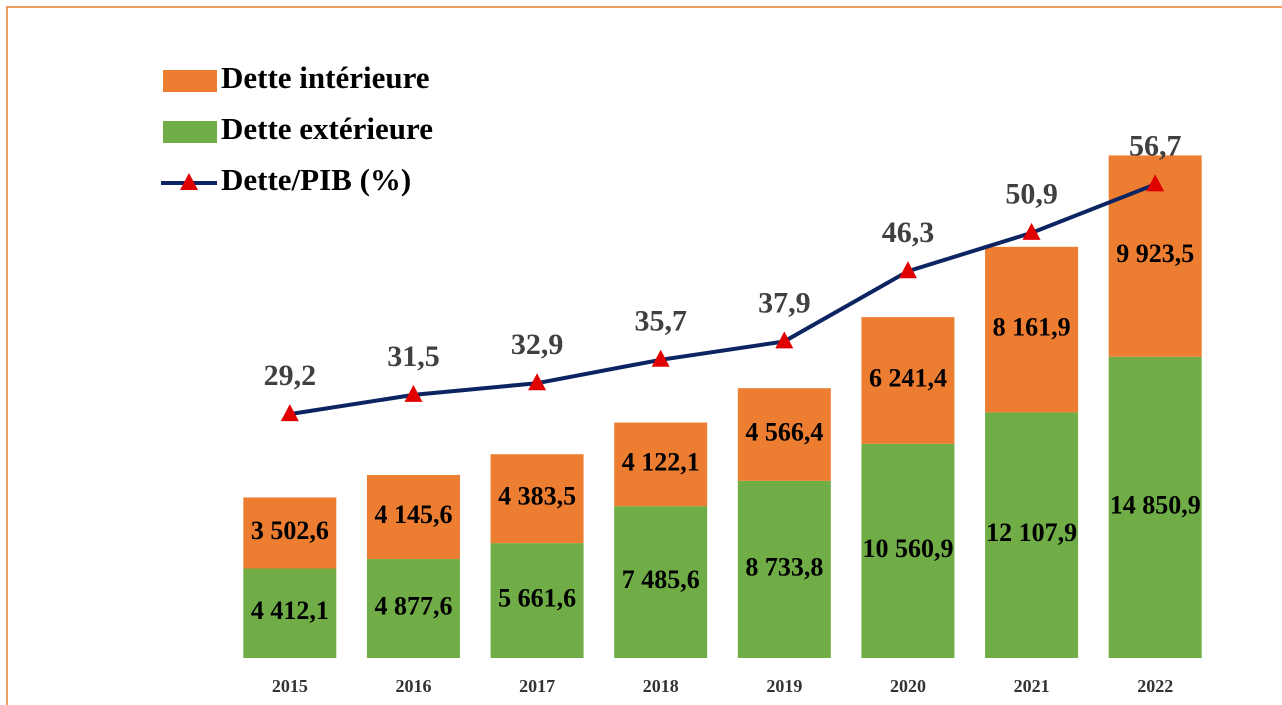 This screenshot has width=1282, height=705. Describe the element at coordinates (316, 179) in the screenshot. I see `legend-label: Dette/PIB (%)` at that location.